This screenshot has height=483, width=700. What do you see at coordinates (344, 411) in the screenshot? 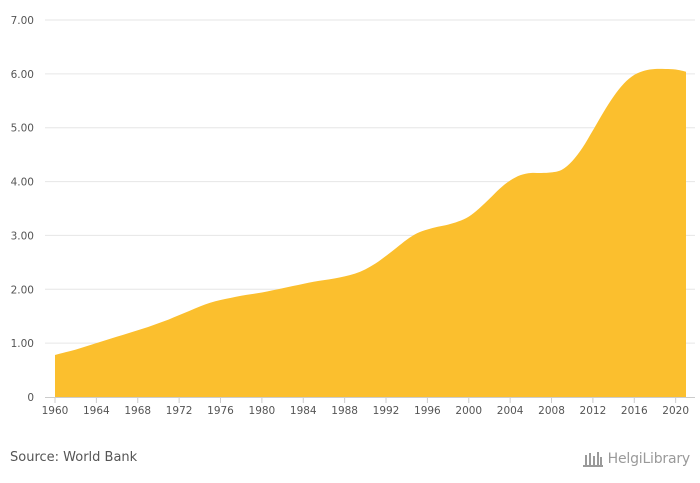
I see `x-tick-label: 1988` at bounding box center [344, 411].